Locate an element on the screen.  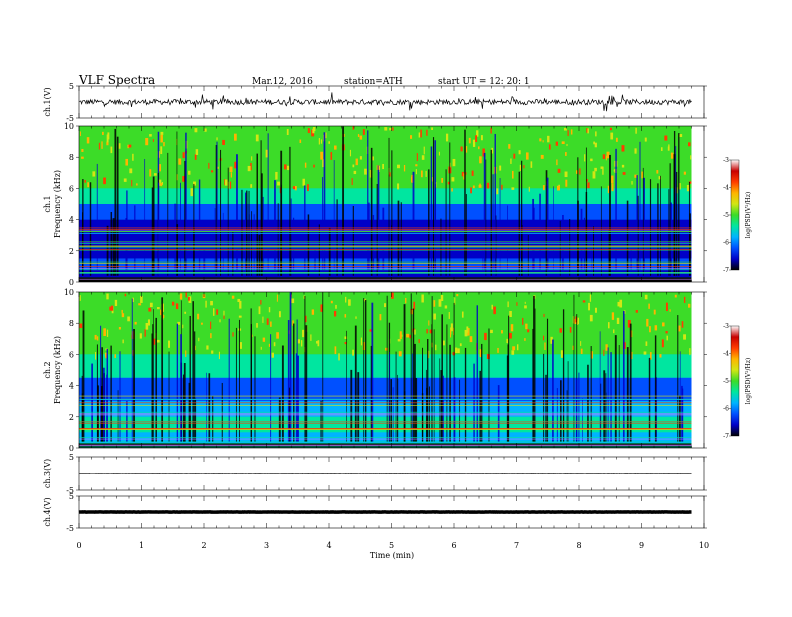
ch2-spectrogram-colorbar: -3 -4 -5 -6 -7 log(PSD(V²/Hz) is located at coordinates (737, 381).